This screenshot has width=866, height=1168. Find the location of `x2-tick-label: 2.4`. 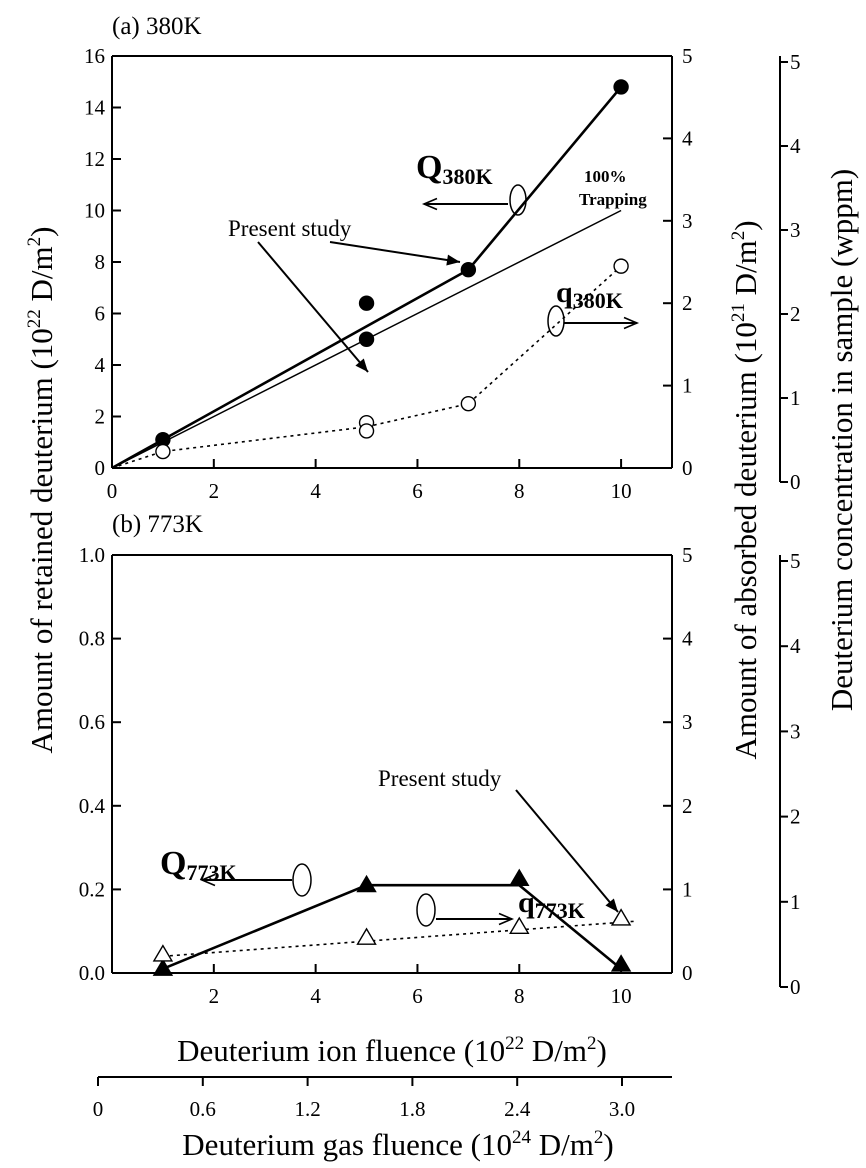

x2-tick-label: 2.4 is located at coordinates (517, 1109).